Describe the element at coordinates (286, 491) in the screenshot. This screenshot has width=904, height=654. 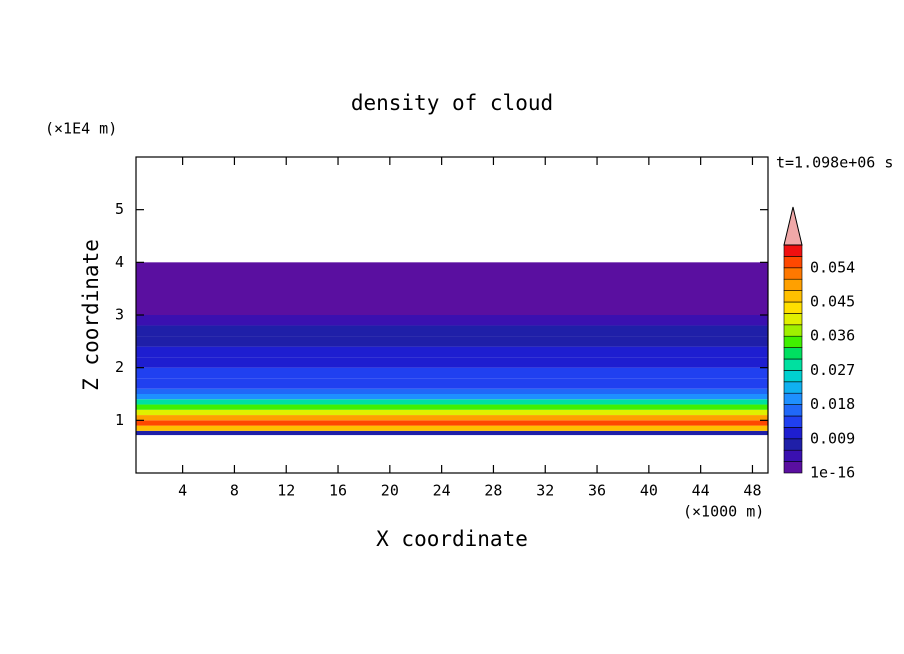
I see `x-tick-label: 12` at that location.